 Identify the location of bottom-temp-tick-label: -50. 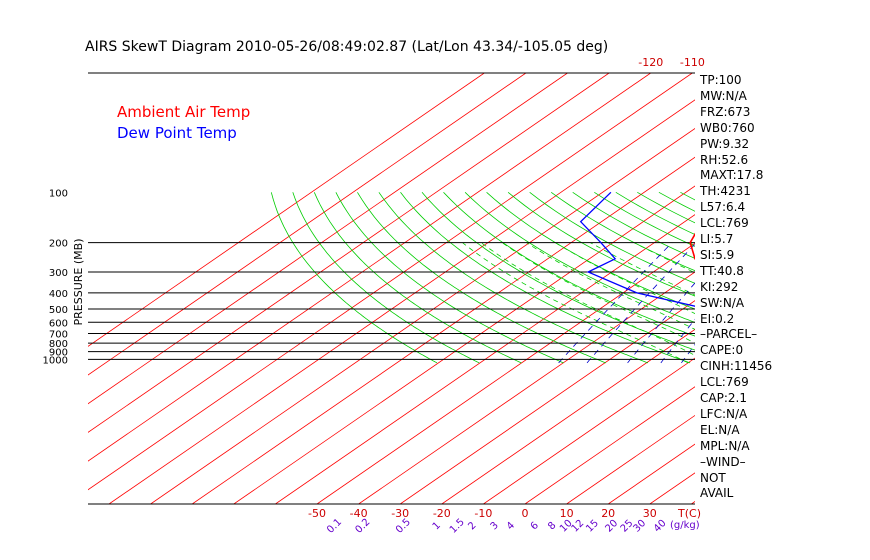
(317, 513).